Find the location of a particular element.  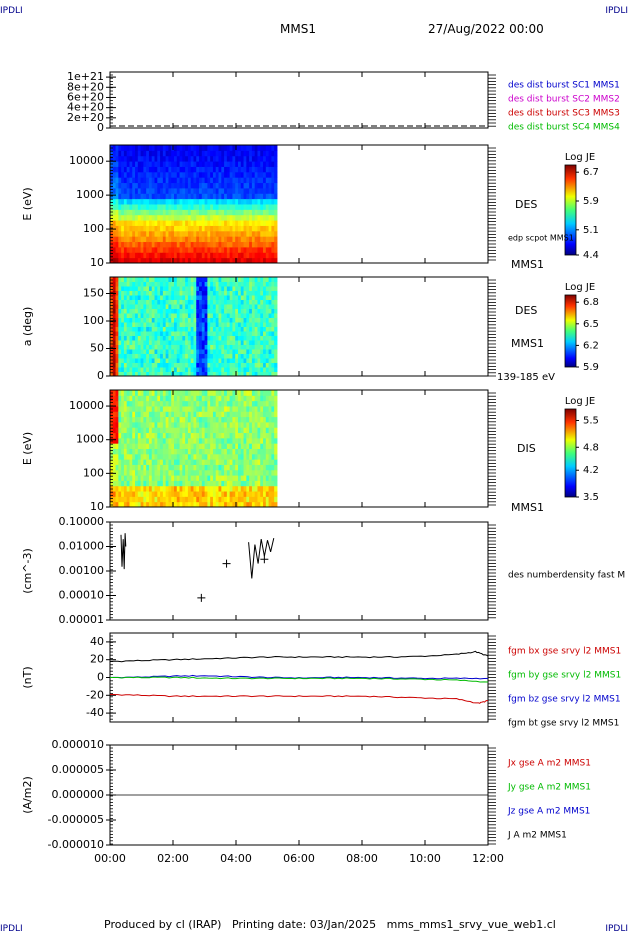

y-axis-label: E (eV) is located at coordinates (27, 203).